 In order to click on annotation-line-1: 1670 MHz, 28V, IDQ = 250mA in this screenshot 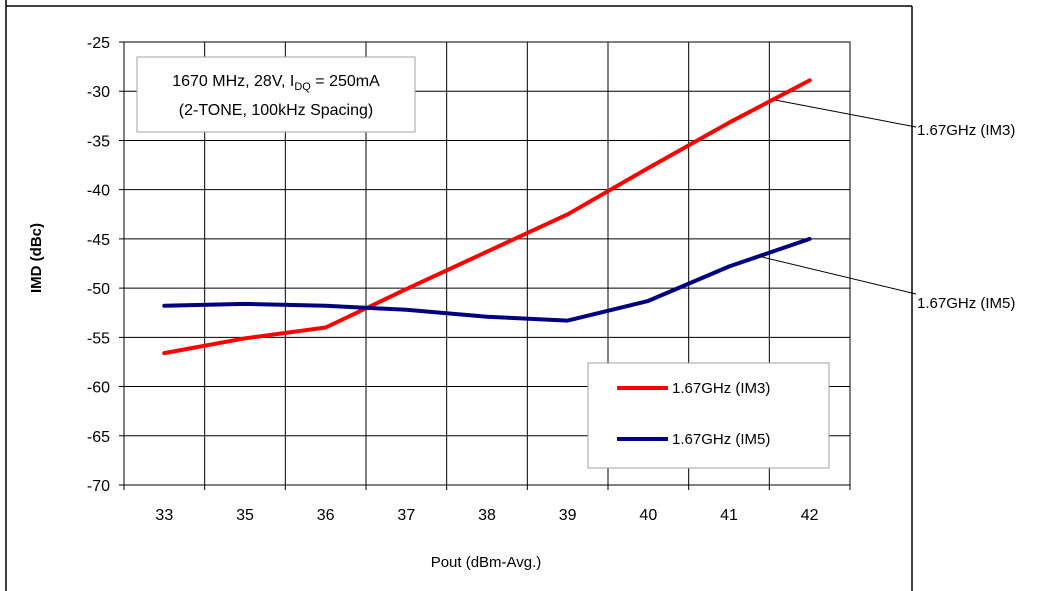, I will do `click(276, 83)`.